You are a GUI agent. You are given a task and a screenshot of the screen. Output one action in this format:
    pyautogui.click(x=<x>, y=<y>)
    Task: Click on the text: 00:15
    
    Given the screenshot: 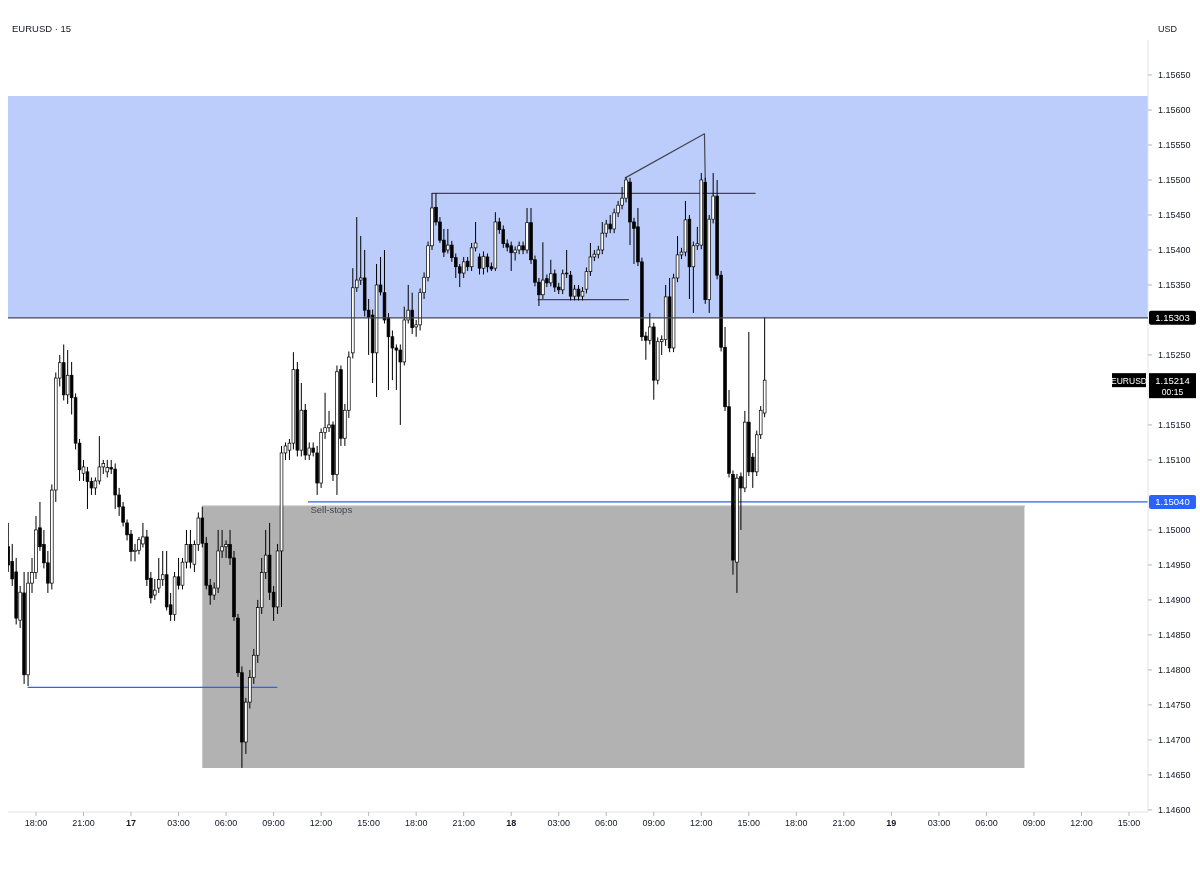 What is the action you would take?
    pyautogui.click(x=1172, y=391)
    